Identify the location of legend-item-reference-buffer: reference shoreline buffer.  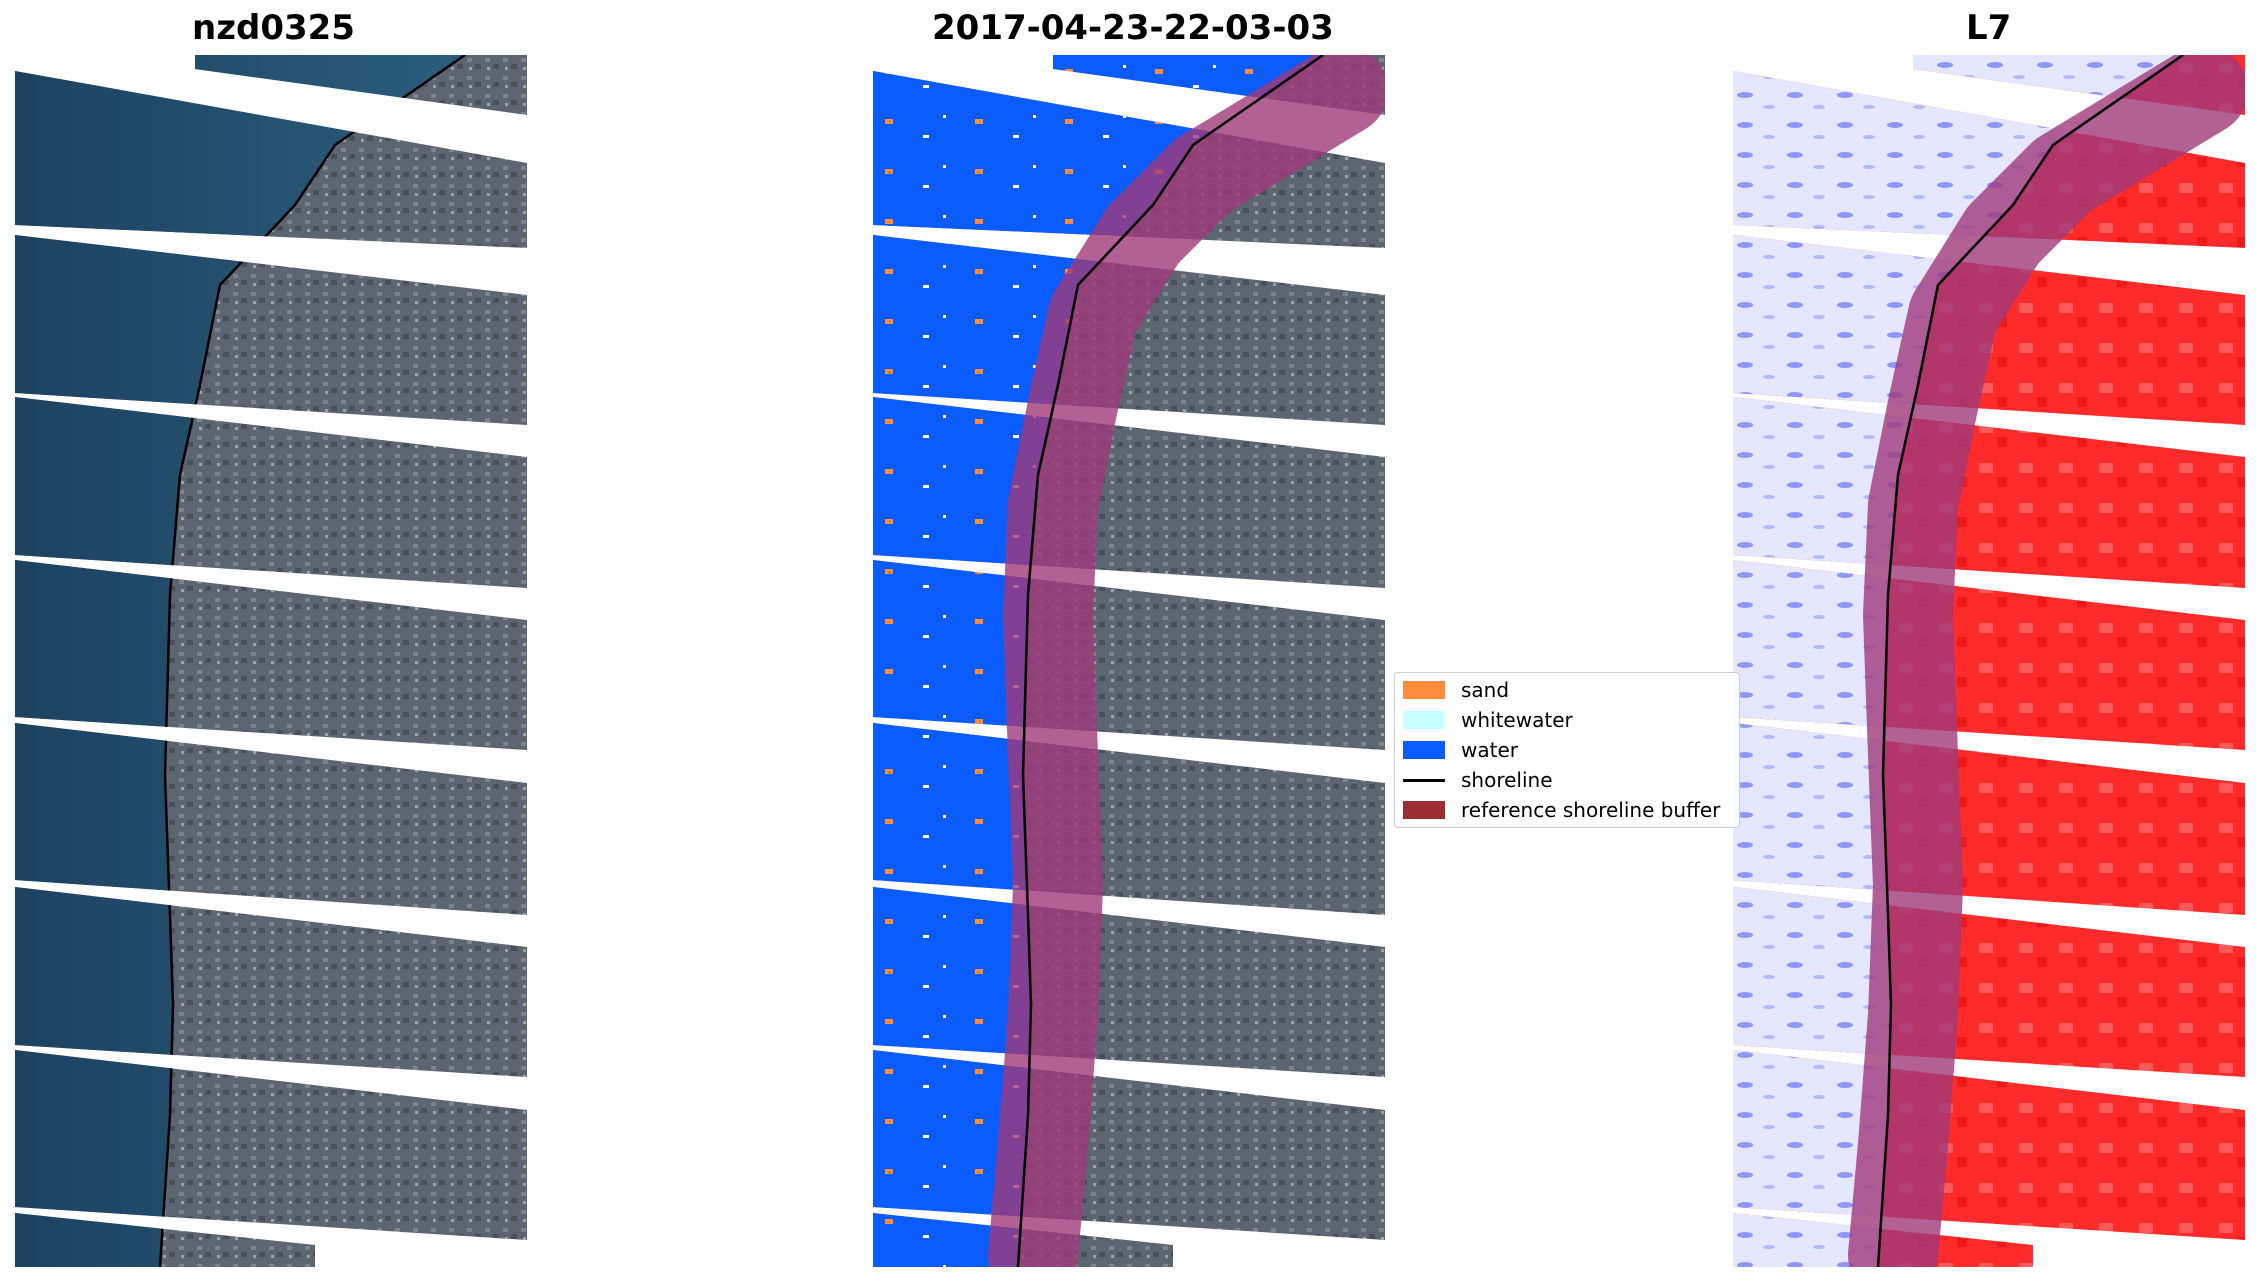
(1561, 810).